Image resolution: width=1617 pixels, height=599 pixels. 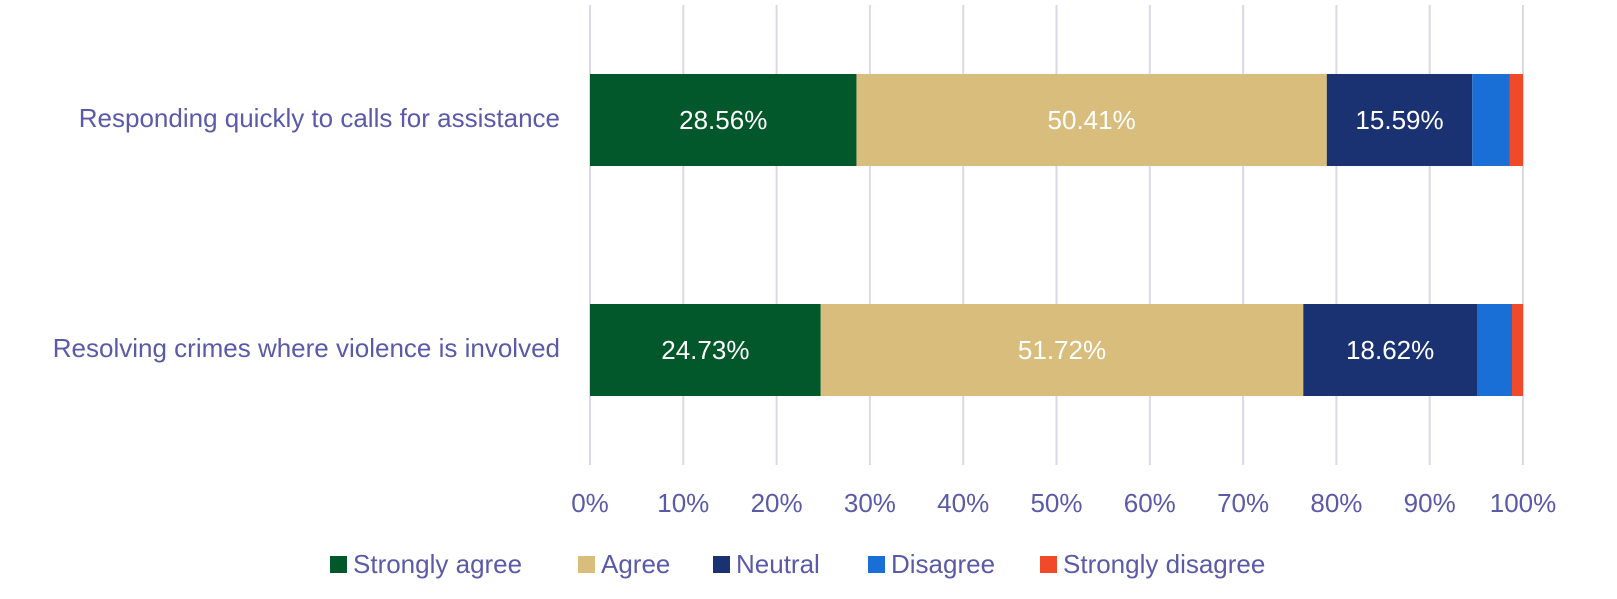 I want to click on legend-label: Agree, so click(x=635, y=564).